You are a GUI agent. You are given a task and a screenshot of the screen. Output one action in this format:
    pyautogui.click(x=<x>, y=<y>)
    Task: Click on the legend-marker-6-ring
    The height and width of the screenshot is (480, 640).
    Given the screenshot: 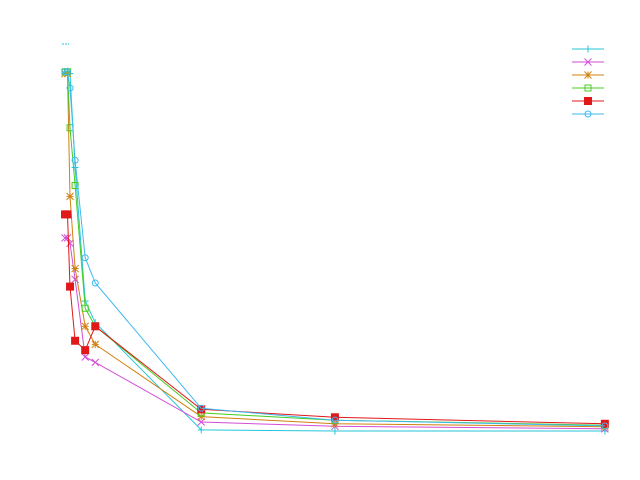 What is the action you would take?
    pyautogui.click(x=588, y=114)
    